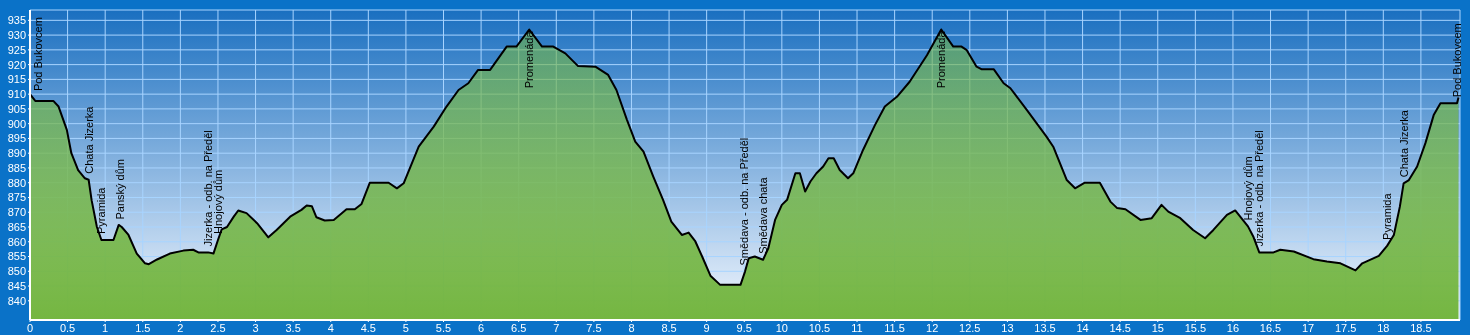 The image size is (1470, 335). Describe the element at coordinates (105, 327) in the screenshot. I see `x-tick-label: 1` at that location.